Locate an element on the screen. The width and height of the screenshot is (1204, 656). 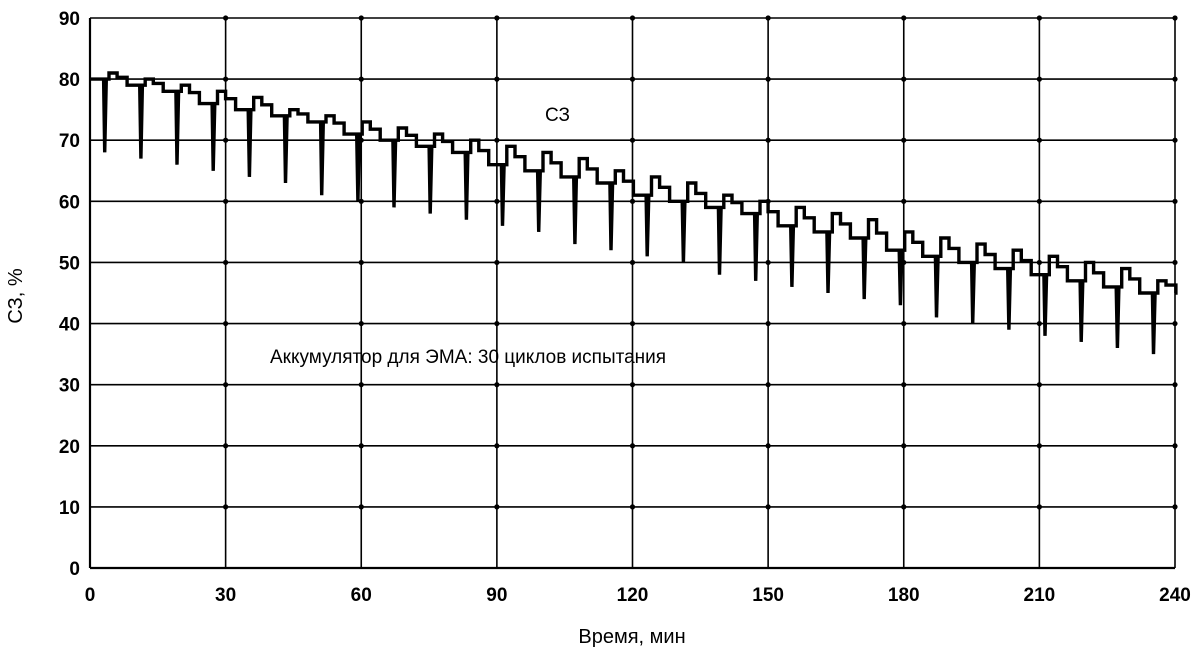
x-tick-label: 60 is located at coordinates (361, 595).